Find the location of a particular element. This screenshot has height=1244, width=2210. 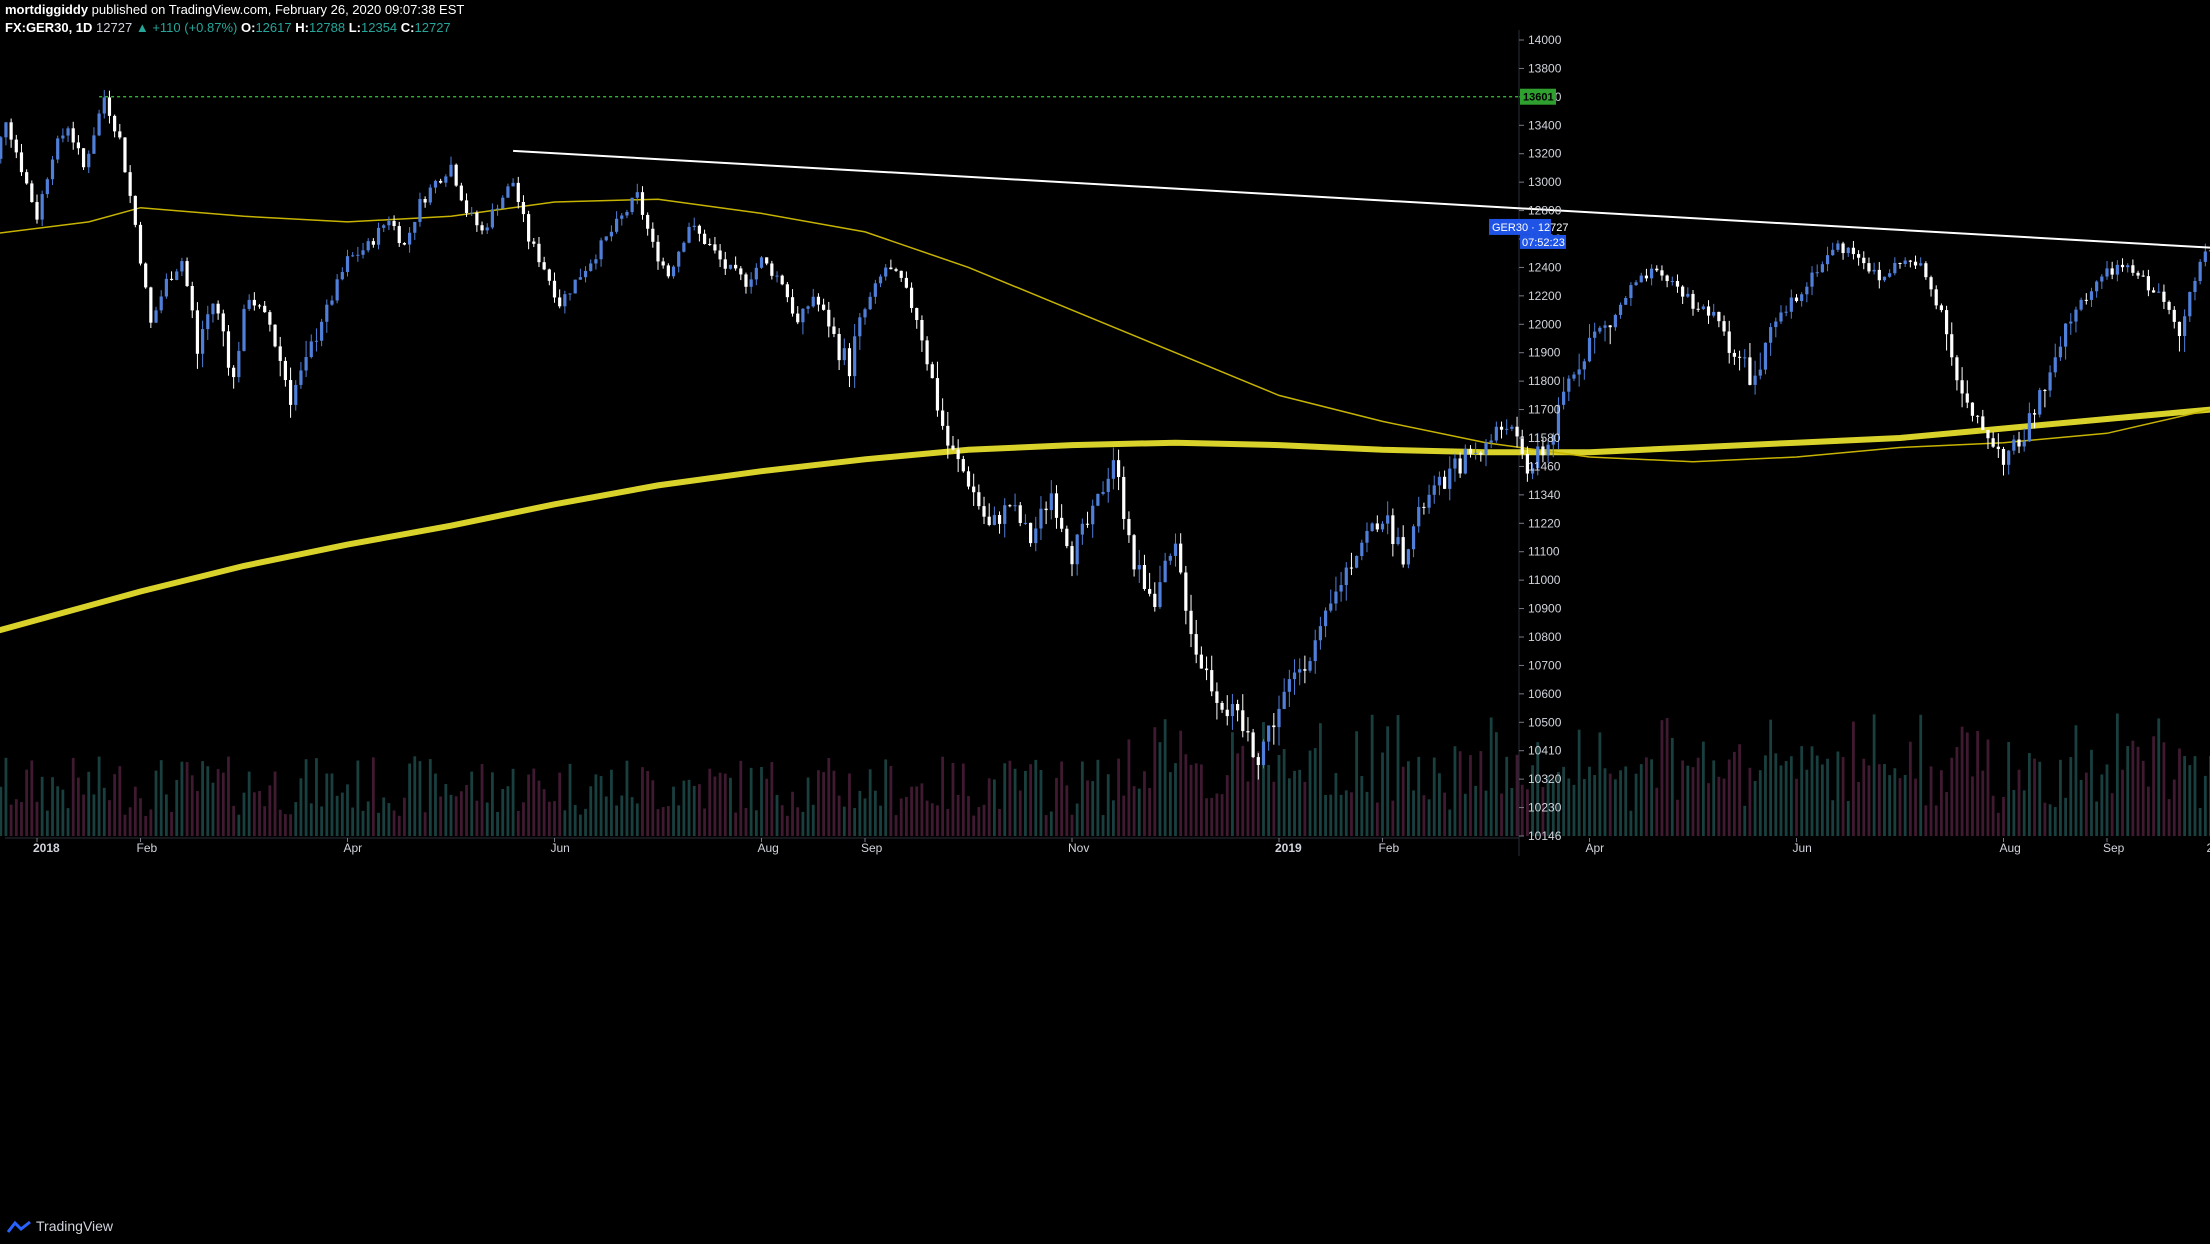

tradingview-brand: TradingView is located at coordinates (75, 1226).